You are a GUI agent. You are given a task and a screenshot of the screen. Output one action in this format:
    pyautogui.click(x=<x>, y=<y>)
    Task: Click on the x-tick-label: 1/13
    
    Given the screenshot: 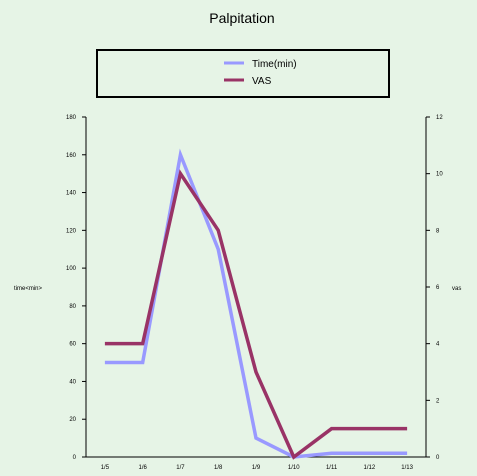 What is the action you would take?
    pyautogui.click(x=407, y=468)
    